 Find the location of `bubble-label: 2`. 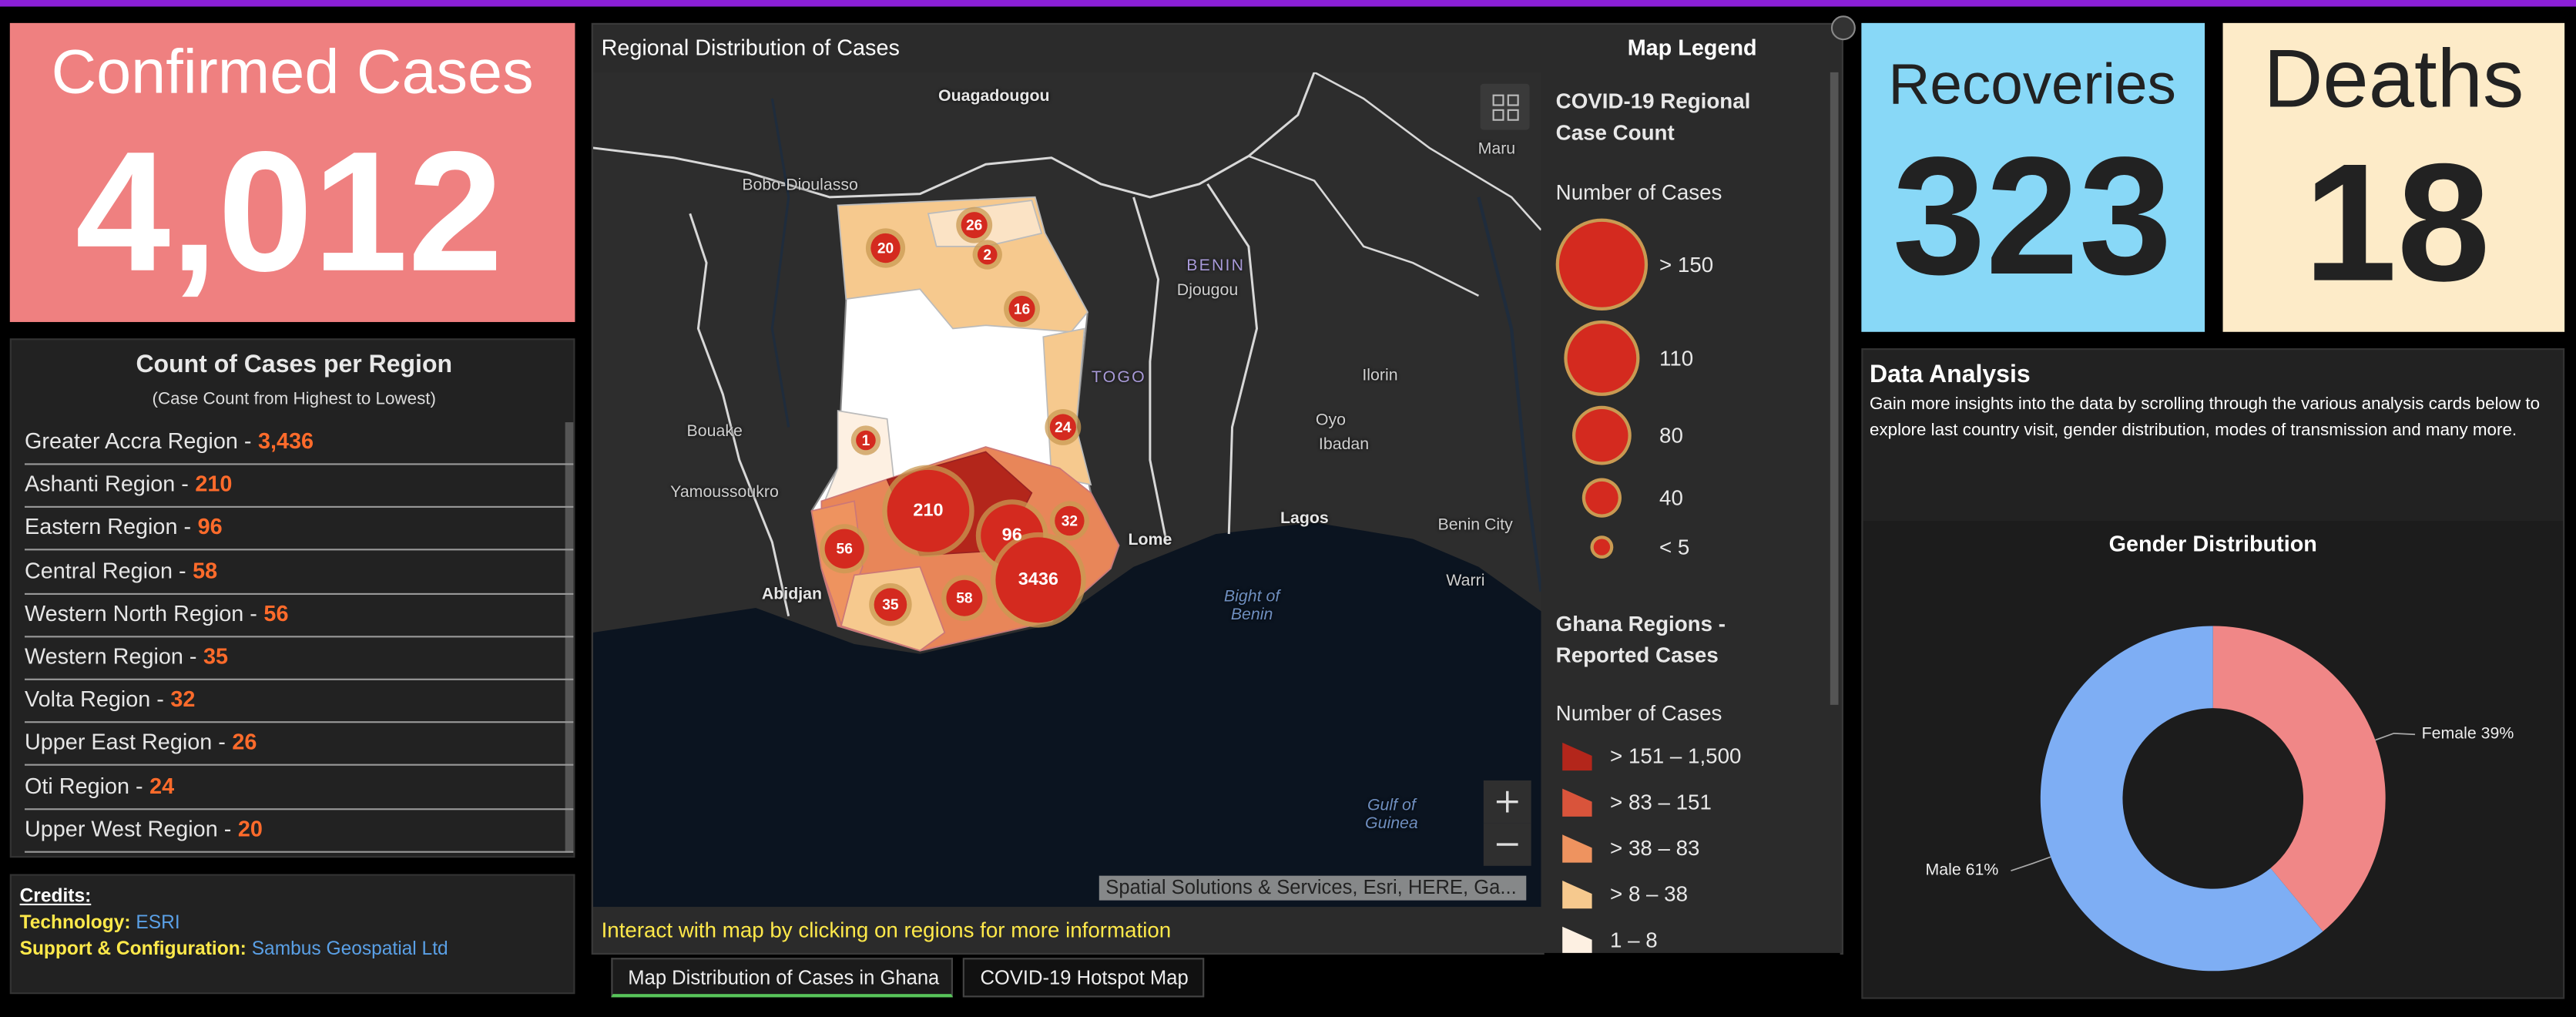

bubble-label: 2 is located at coordinates (987, 255).